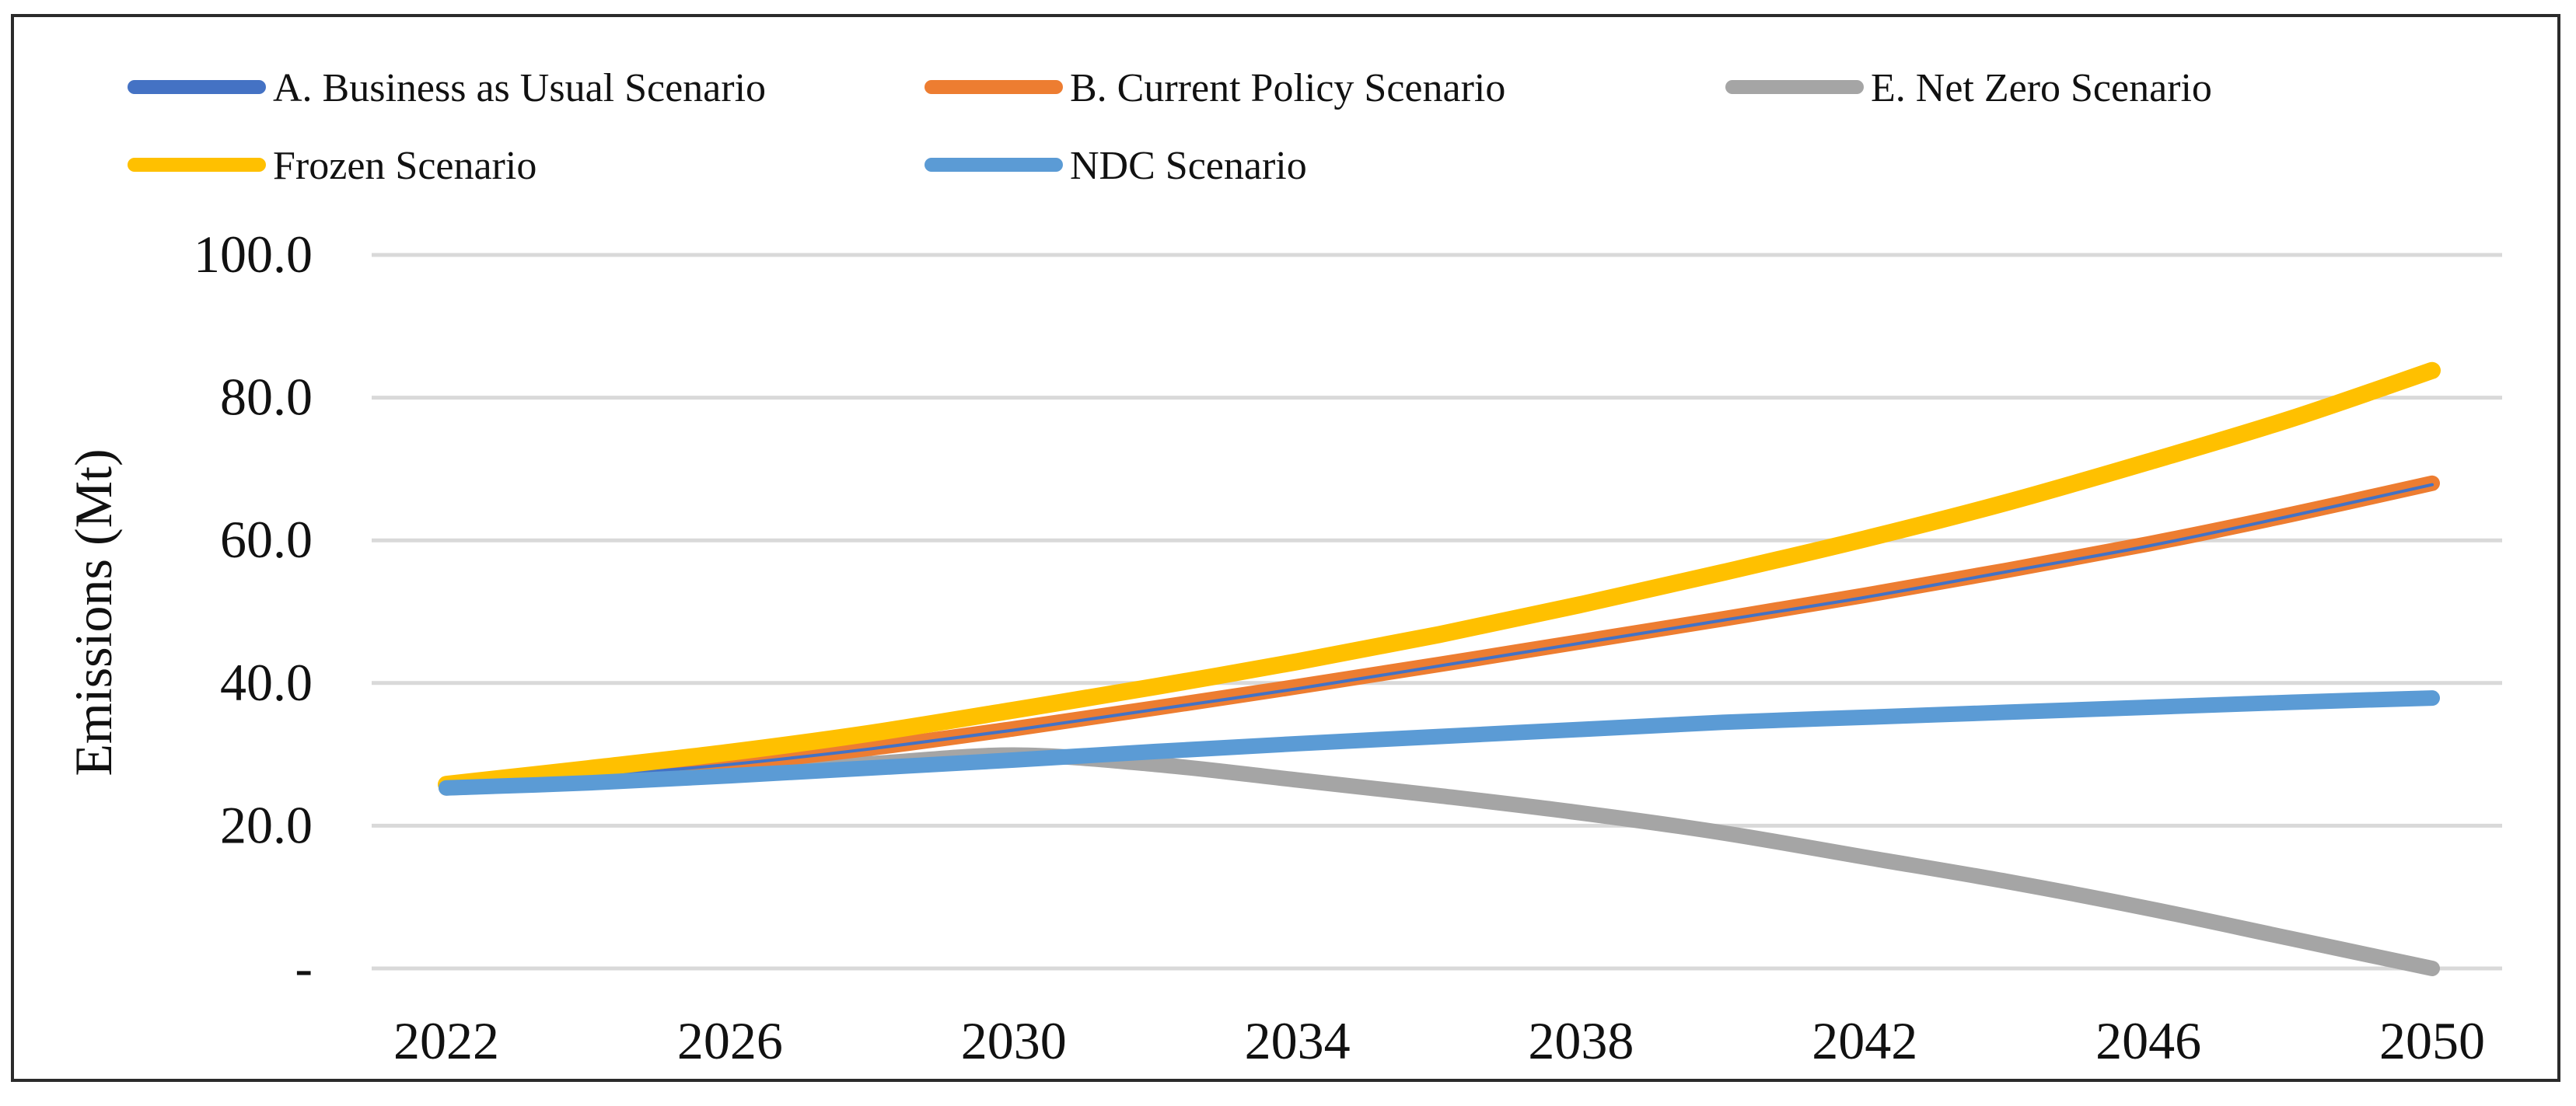  Describe the element at coordinates (1188, 166) in the screenshot. I see `legend-label: NDC Scenario` at that location.